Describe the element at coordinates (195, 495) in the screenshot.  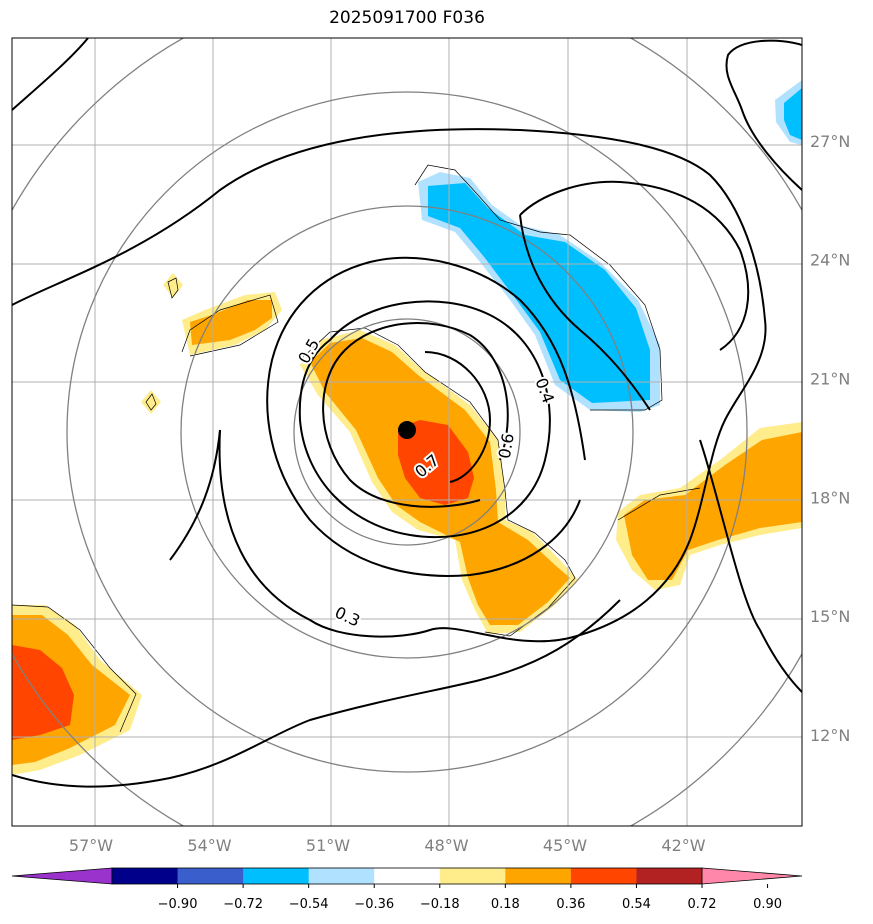
I see `contour-0-3-west` at that location.